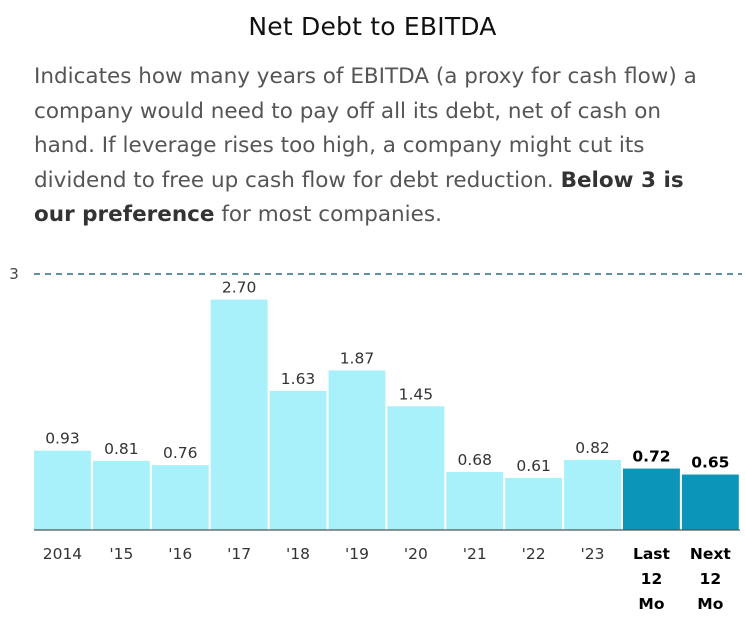  What do you see at coordinates (592, 448) in the screenshot?
I see `value-label: 0.82` at bounding box center [592, 448].